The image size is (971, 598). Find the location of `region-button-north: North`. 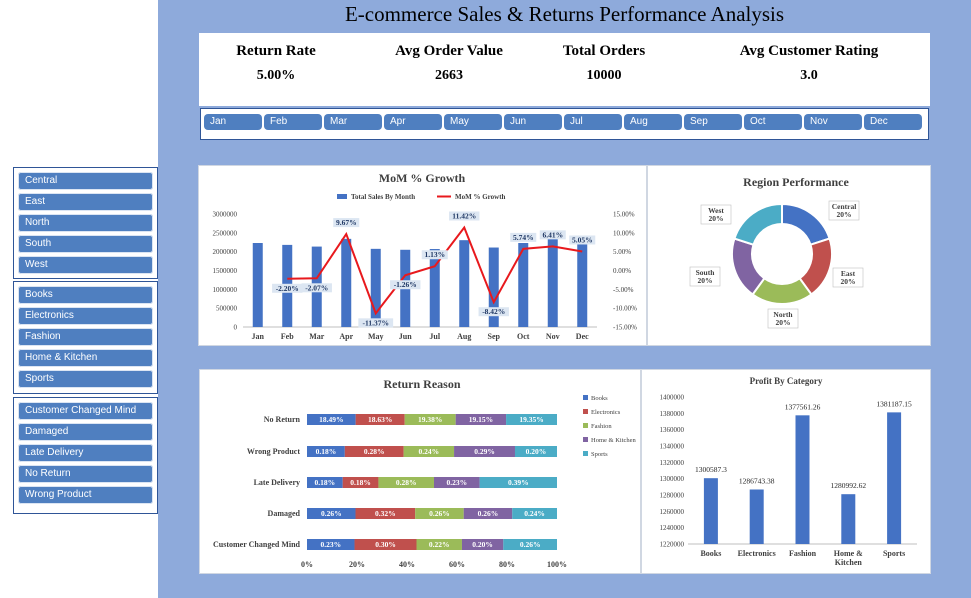

region-button-north: North is located at coordinates (85, 223).